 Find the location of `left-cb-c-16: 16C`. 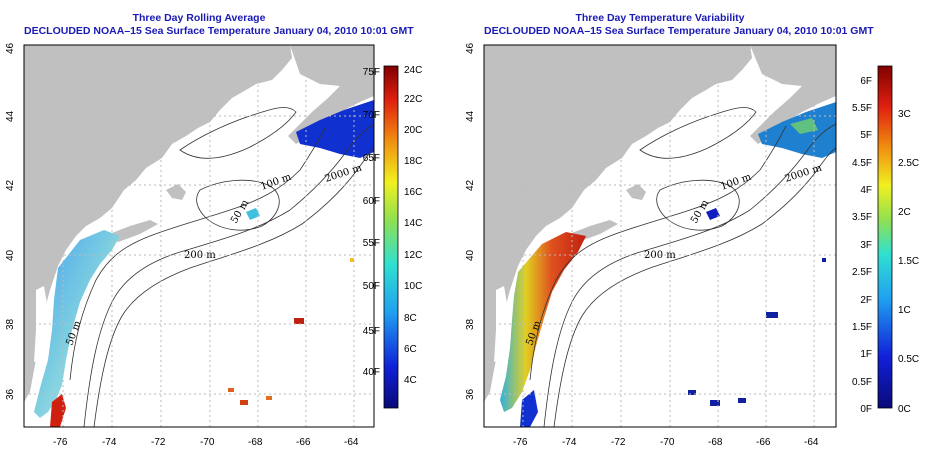

left-cb-c-16: 16C is located at coordinates (413, 192).